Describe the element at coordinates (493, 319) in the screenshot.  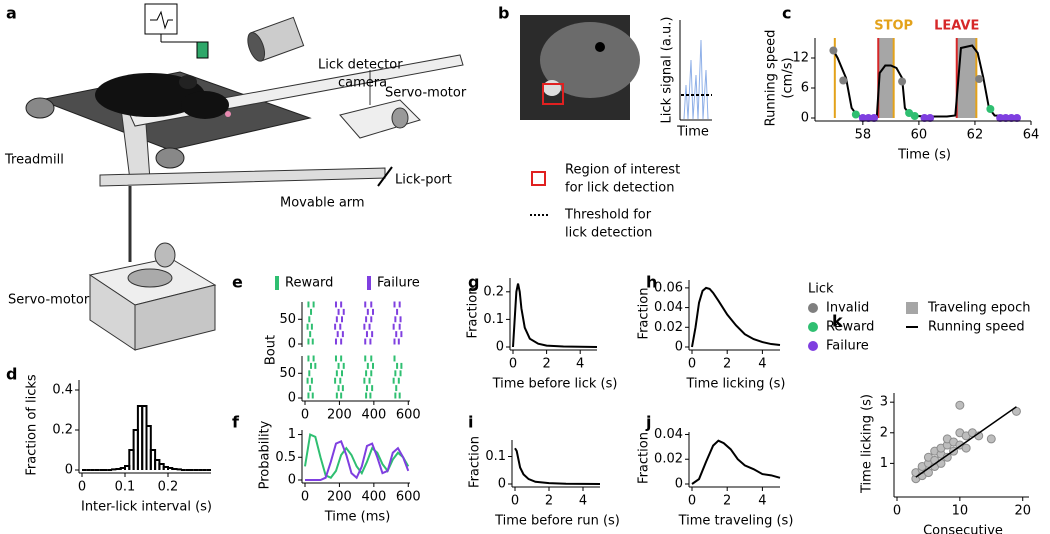
I see `y-tick-label: 0.1` at that location.